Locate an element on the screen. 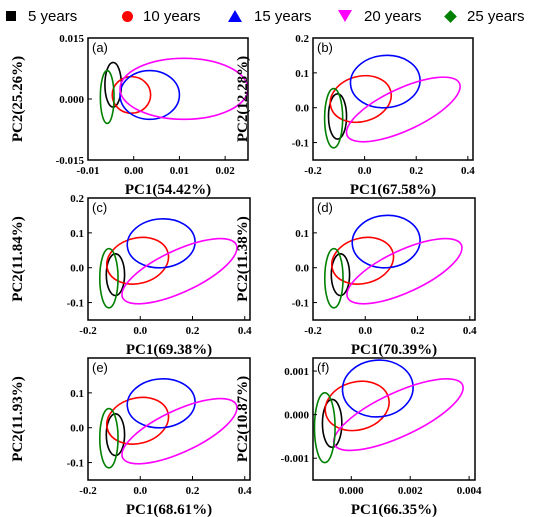 The image size is (550, 517). x-tick-label: -0.01 is located at coordinates (88, 171).